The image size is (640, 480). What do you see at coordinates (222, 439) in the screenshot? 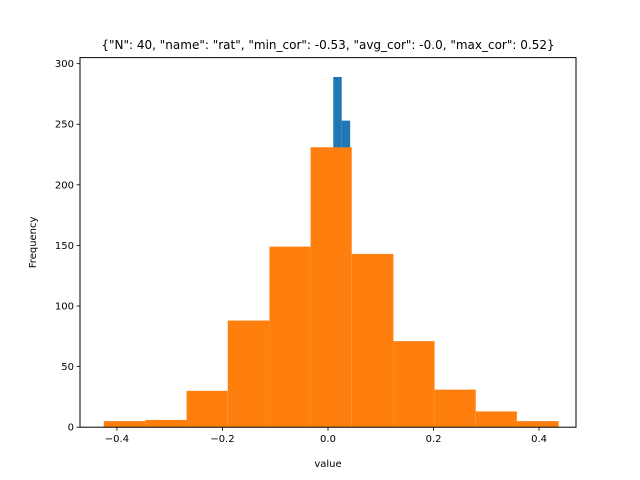
I see `x-tick-label: −0.2` at bounding box center [222, 439].